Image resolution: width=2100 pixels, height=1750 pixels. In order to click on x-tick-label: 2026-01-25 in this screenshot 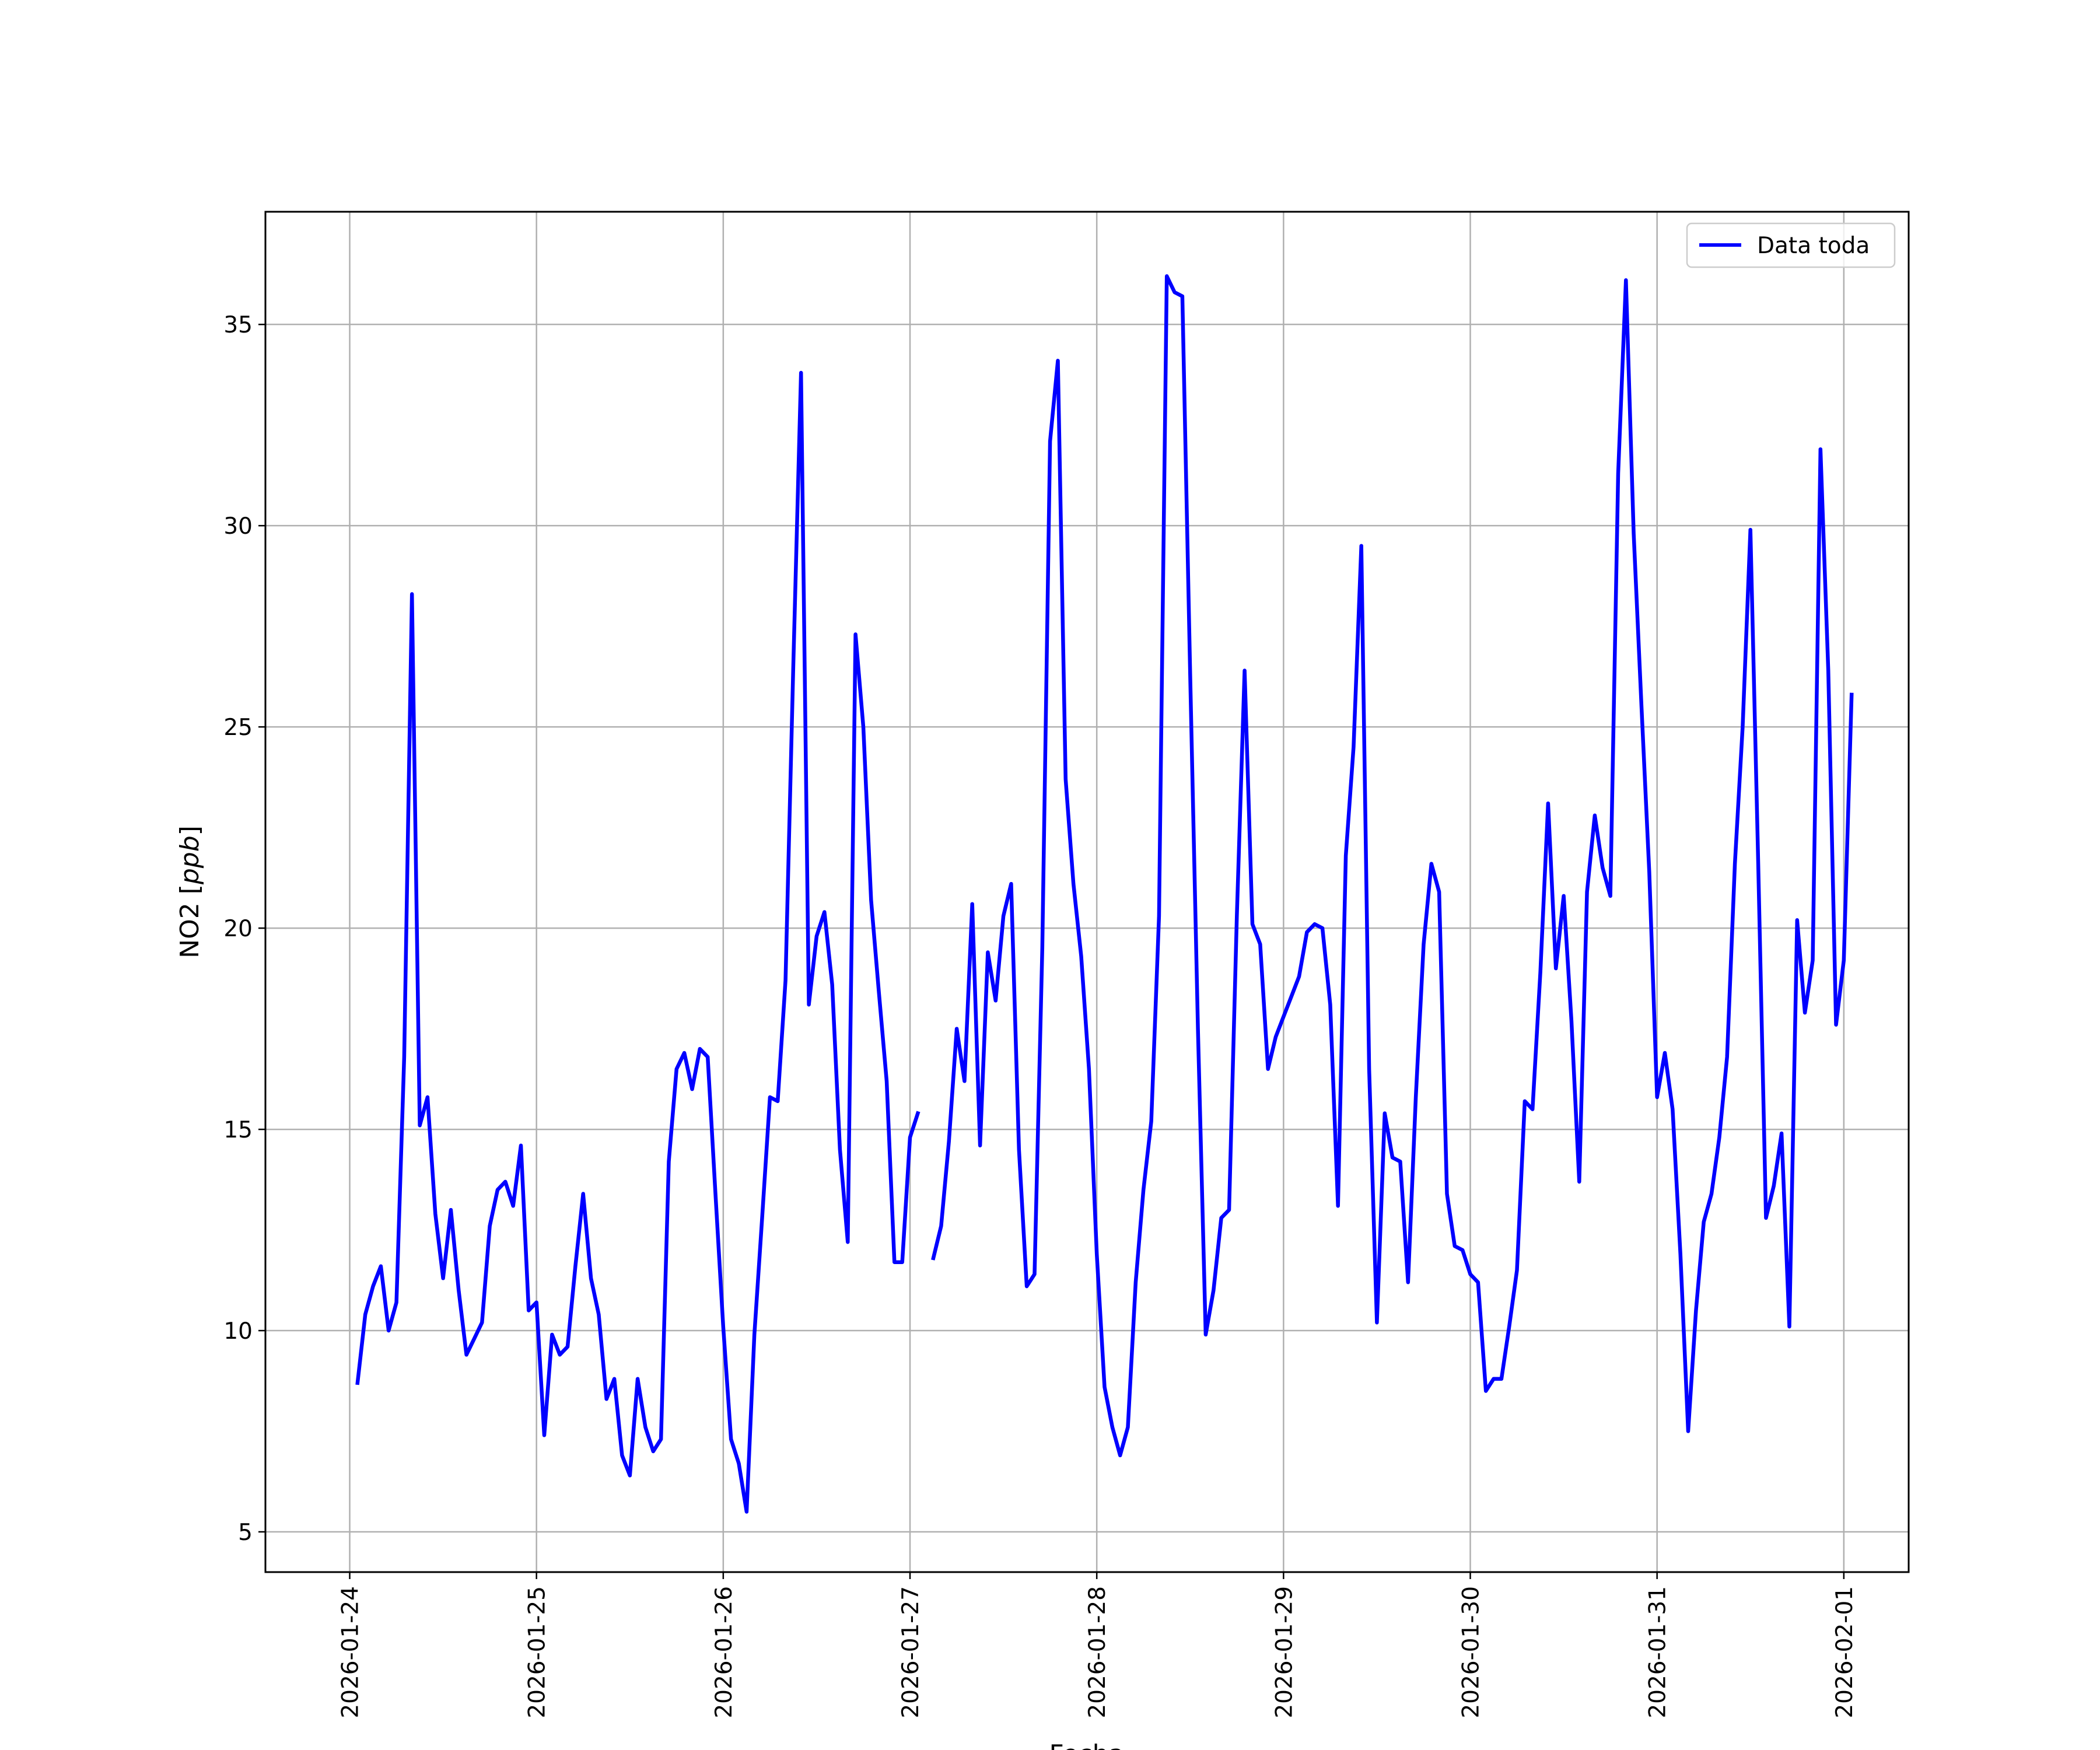, I will do `click(537, 1652)`.